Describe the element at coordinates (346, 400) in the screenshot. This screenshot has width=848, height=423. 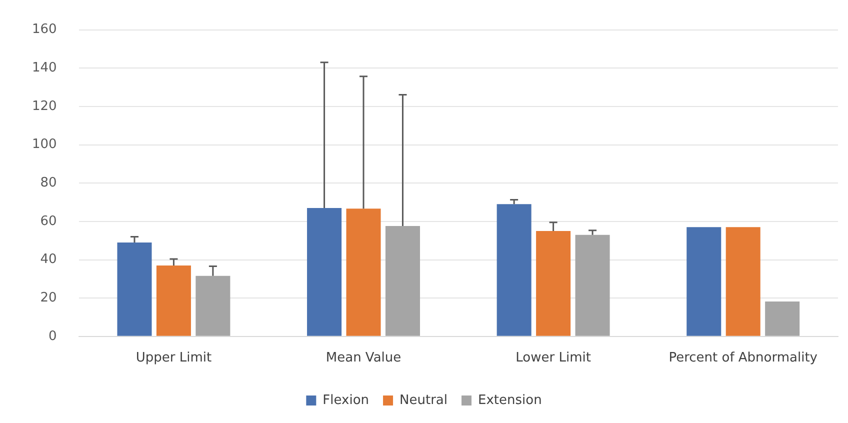
I see `legend-label: Flexion` at that location.